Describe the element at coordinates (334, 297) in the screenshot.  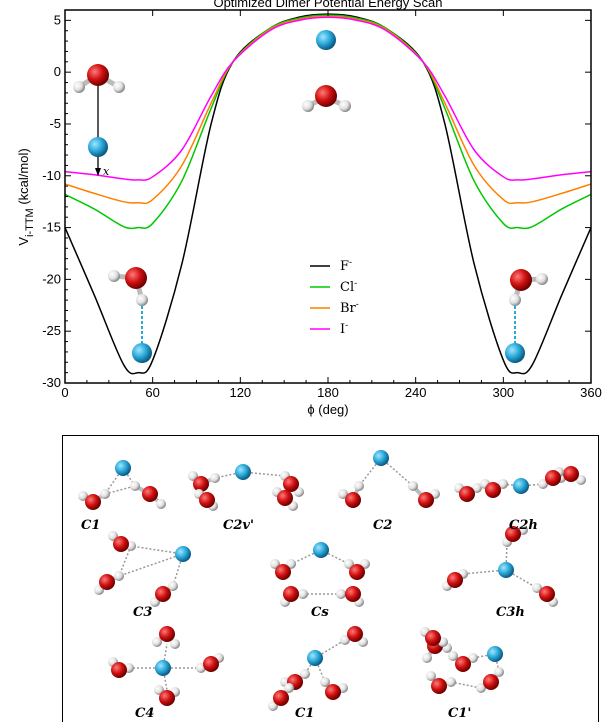
I see `legend: F-Cl-Br-I-` at that location.